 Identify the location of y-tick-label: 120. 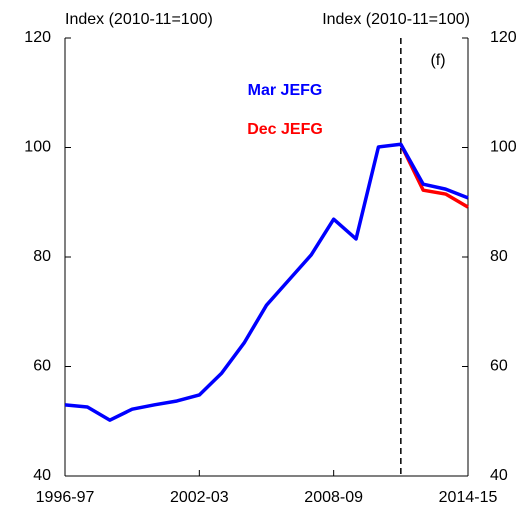
(37, 37).